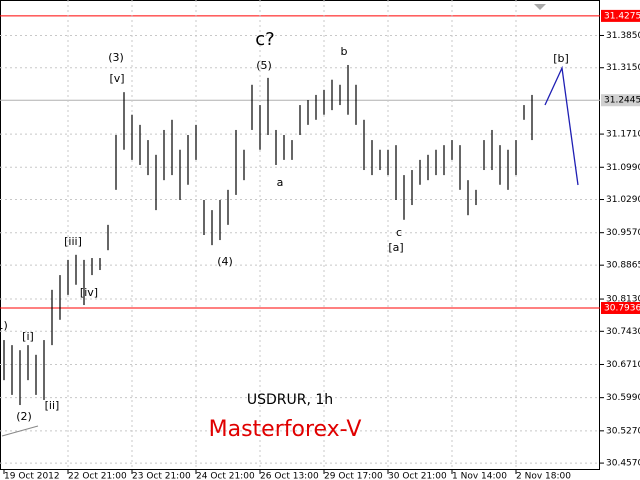  I want to click on y-tick-label: 31.1710, so click(623, 135).